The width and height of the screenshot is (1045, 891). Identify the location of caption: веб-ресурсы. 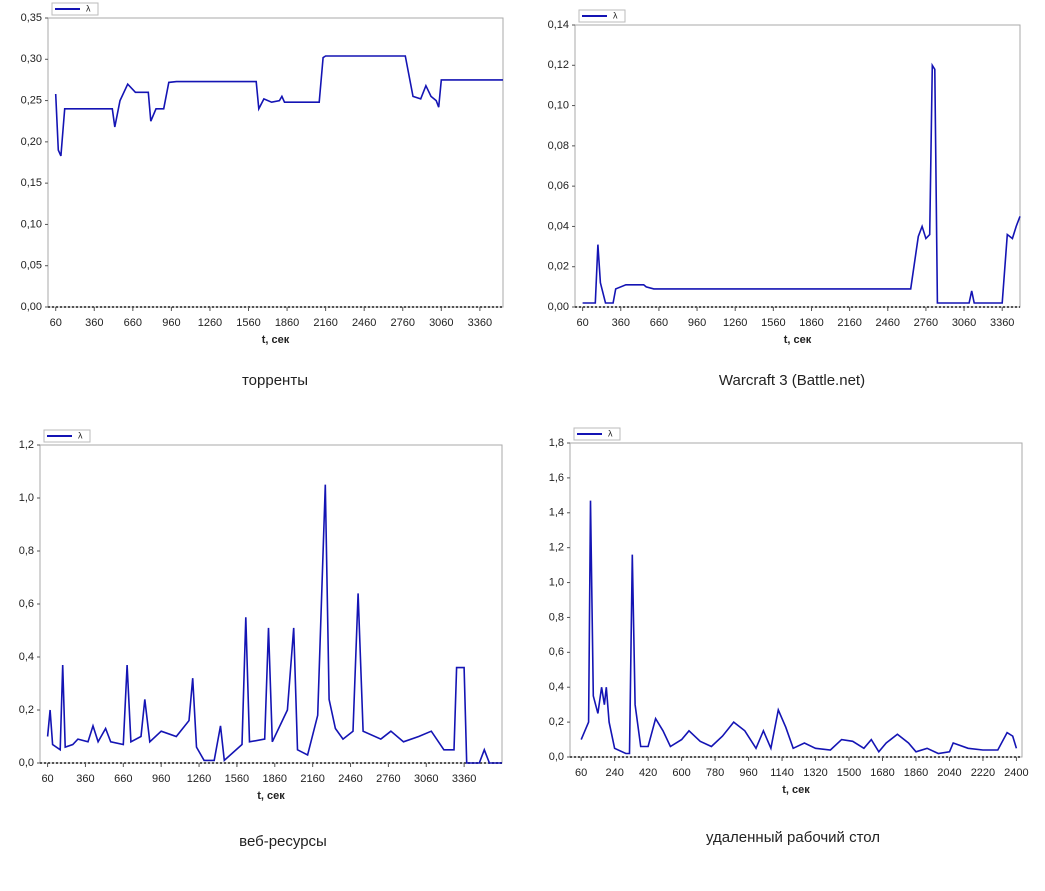
(283, 841).